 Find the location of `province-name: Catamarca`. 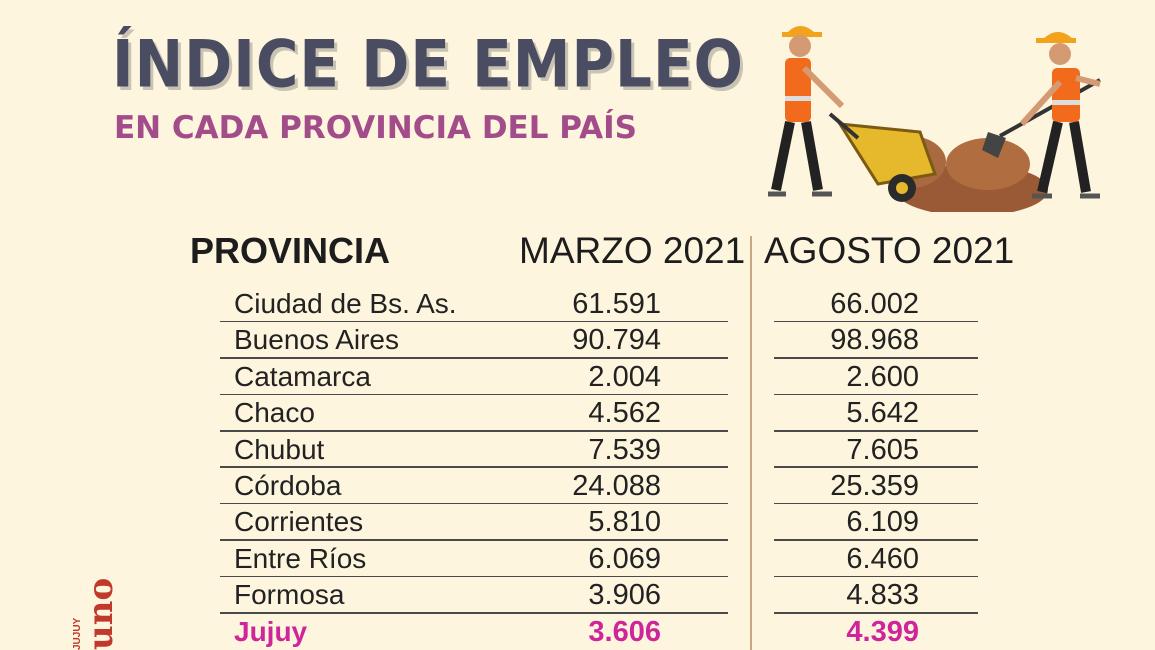

province-name: Catamarca is located at coordinates (302, 376).